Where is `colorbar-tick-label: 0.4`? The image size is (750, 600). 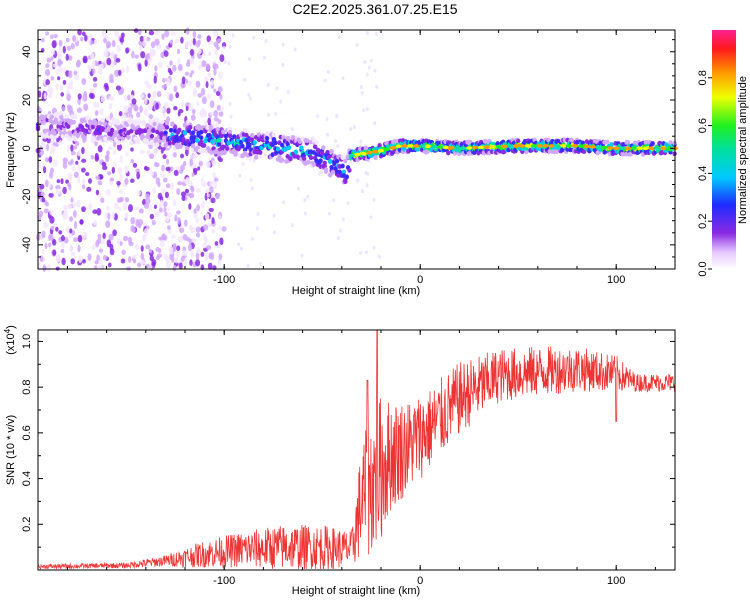 colorbar-tick-label: 0.4 is located at coordinates (703, 173).